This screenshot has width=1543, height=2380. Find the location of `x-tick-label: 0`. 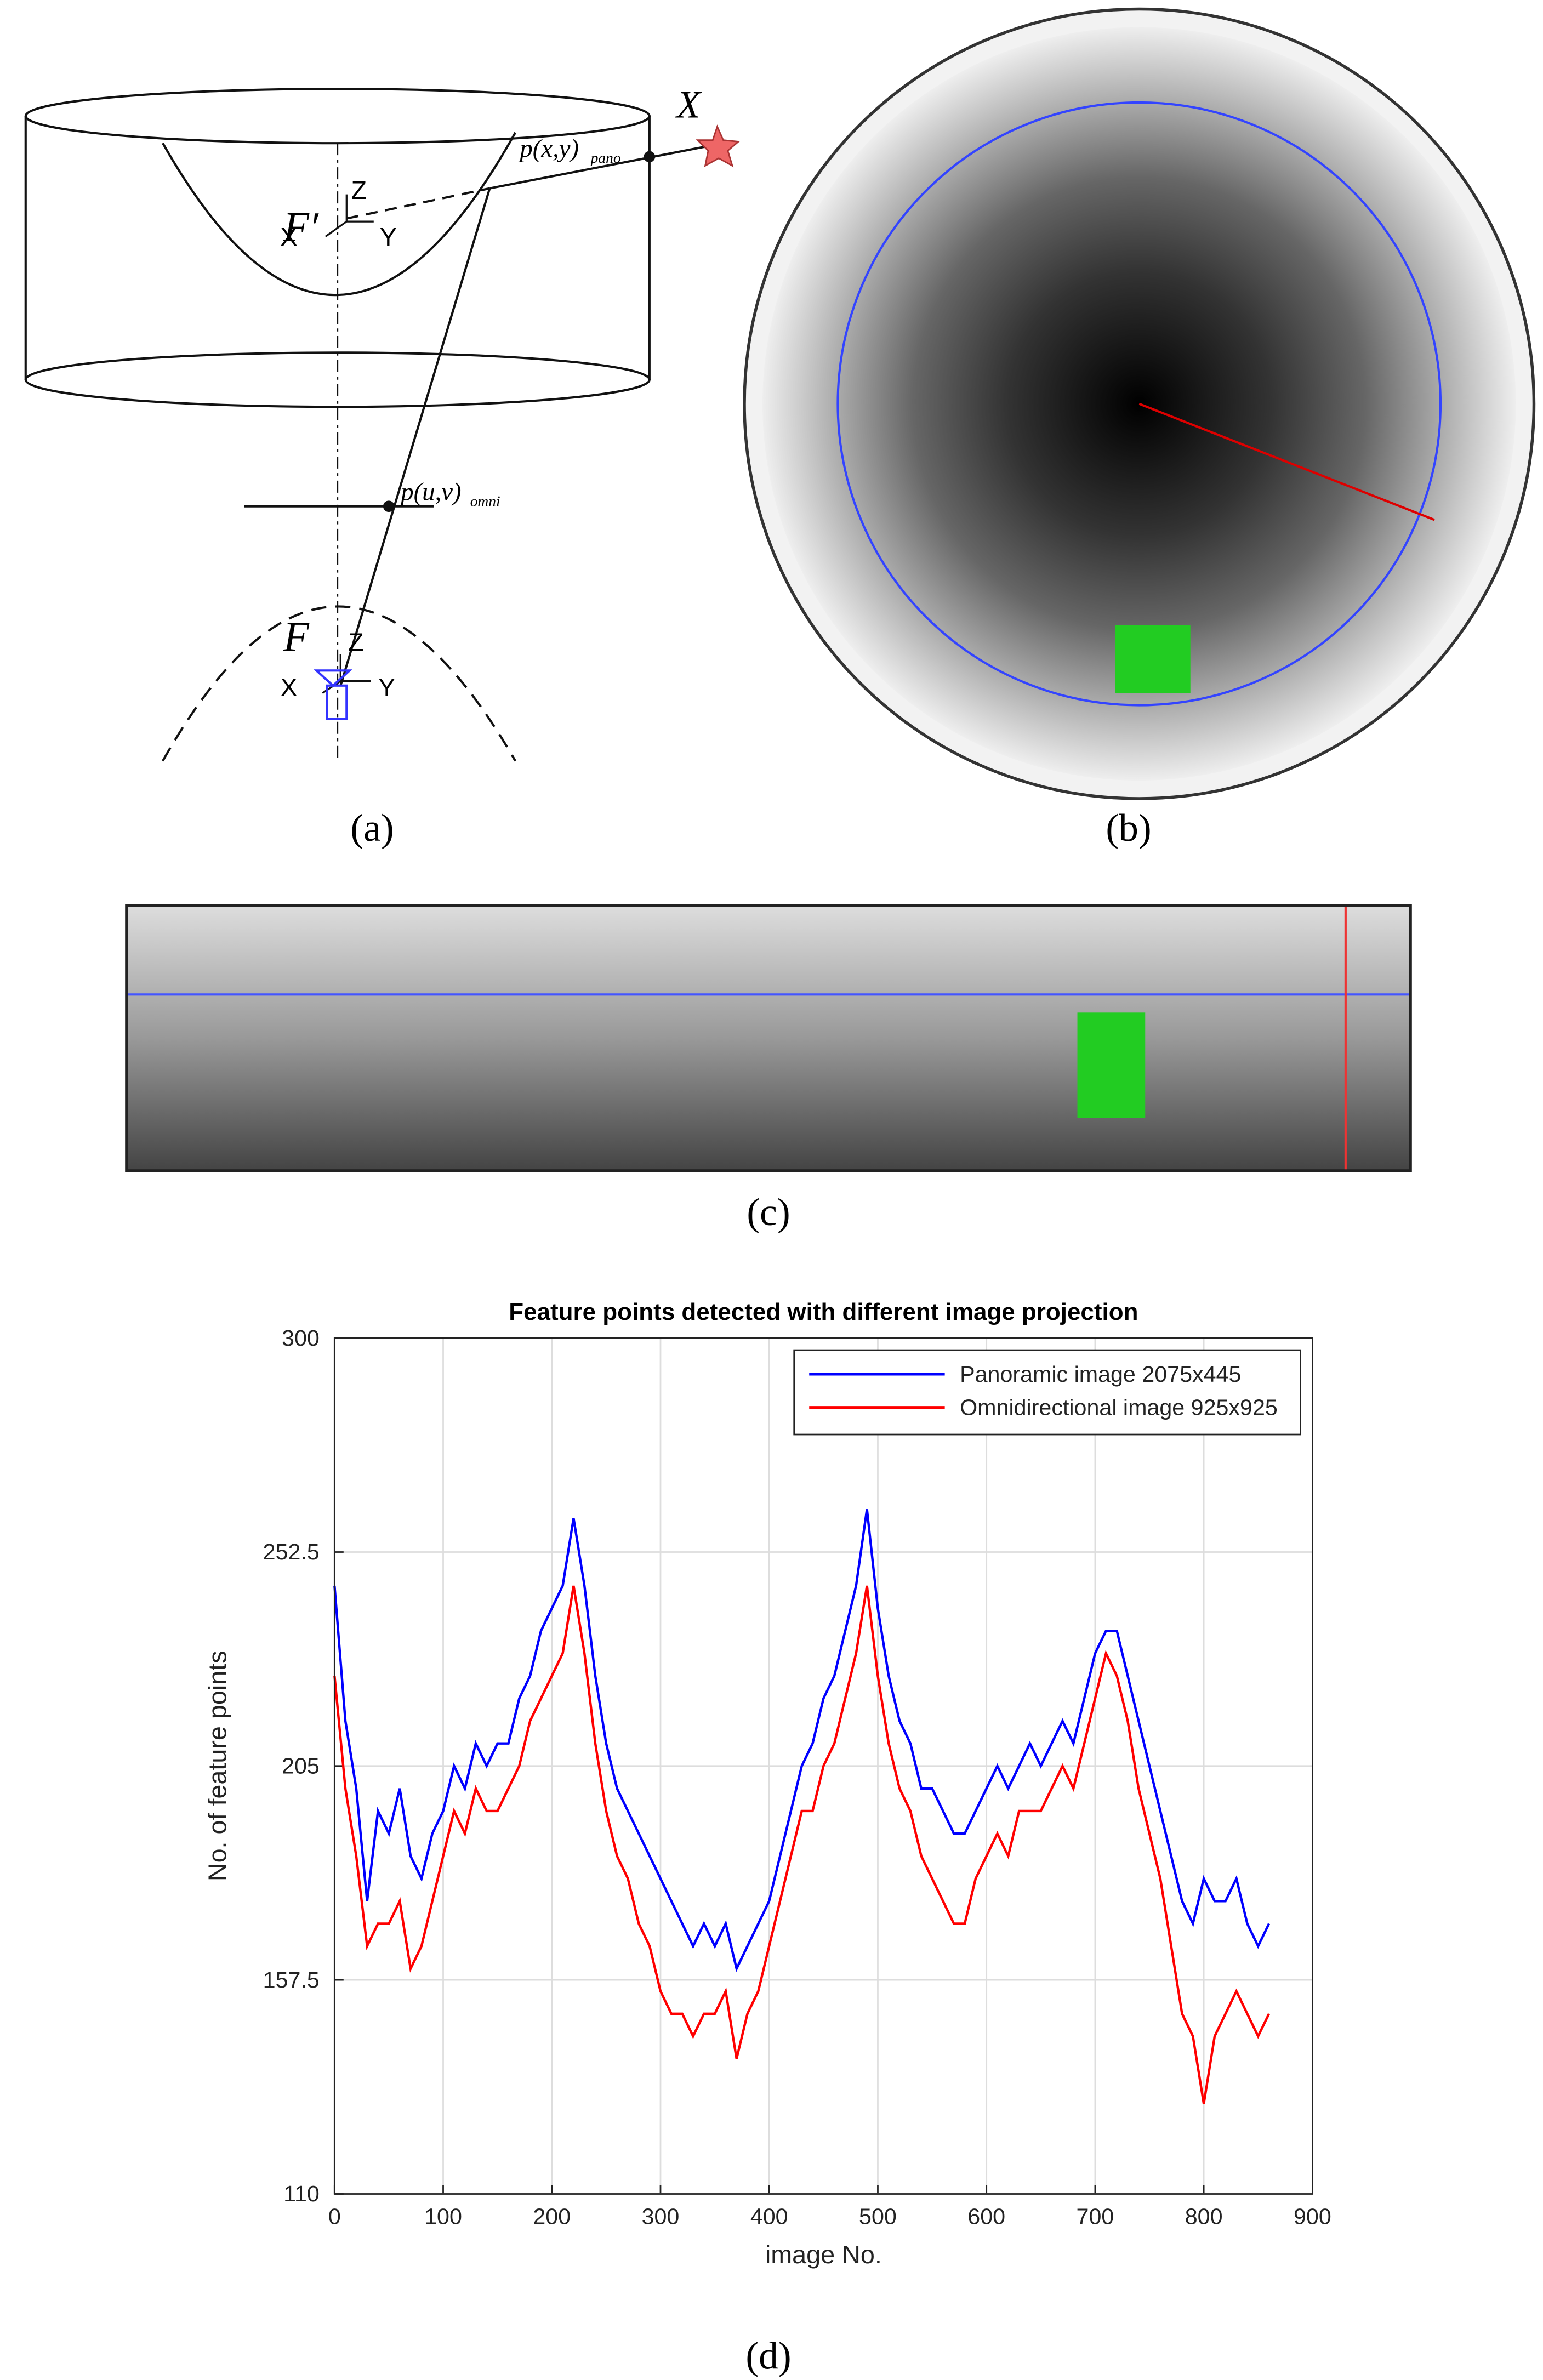

x-tick-label: 0 is located at coordinates (334, 2216).